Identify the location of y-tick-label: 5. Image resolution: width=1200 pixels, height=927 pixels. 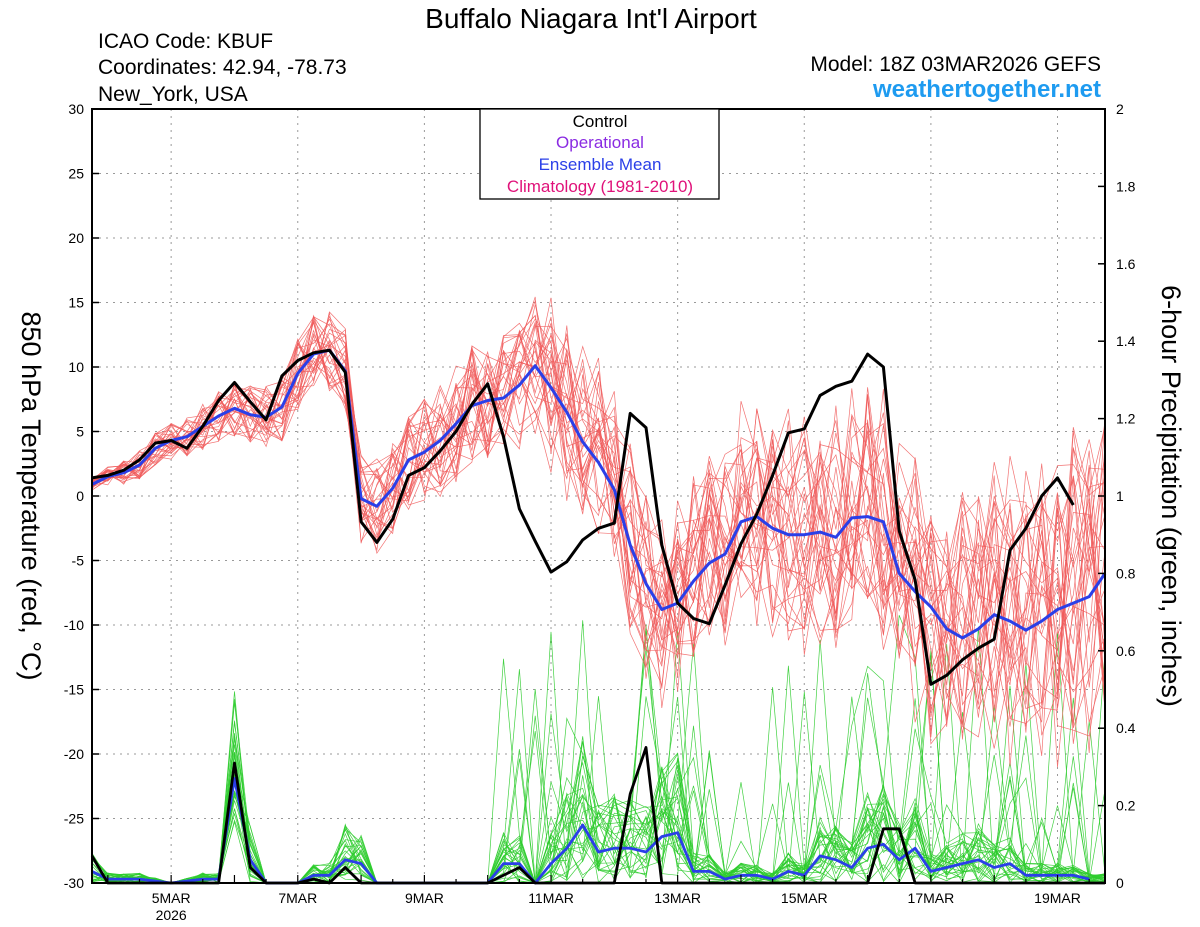
(80, 432).